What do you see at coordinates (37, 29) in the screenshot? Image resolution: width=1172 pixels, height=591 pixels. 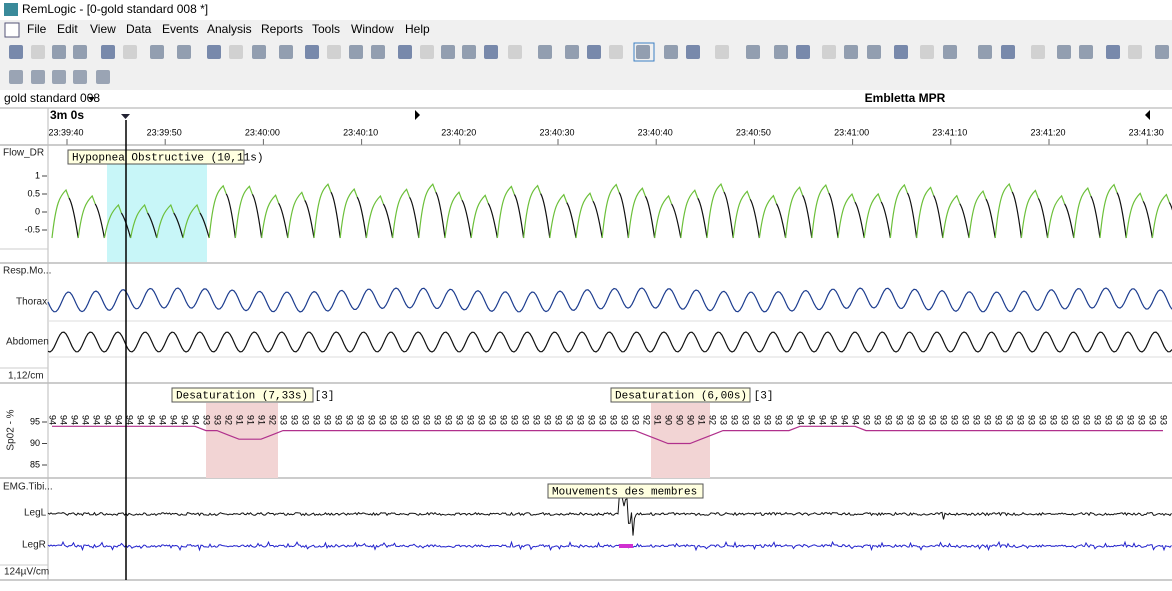 I see `menu-item: File` at bounding box center [37, 29].